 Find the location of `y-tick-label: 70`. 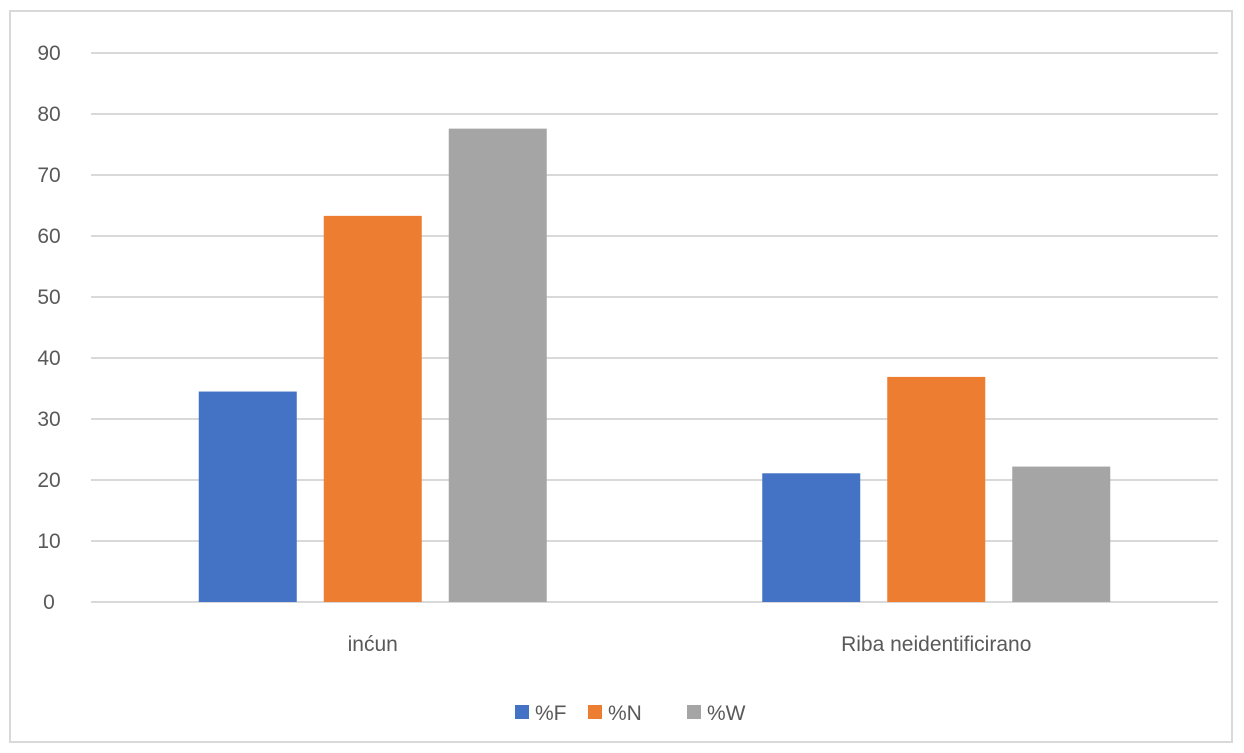

y-tick-label: 70 is located at coordinates (48, 175).